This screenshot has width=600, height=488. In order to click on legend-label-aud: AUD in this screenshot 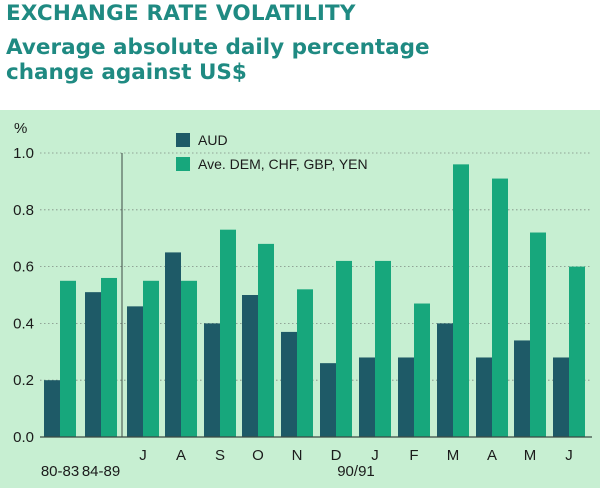, I will do `click(213, 140)`.